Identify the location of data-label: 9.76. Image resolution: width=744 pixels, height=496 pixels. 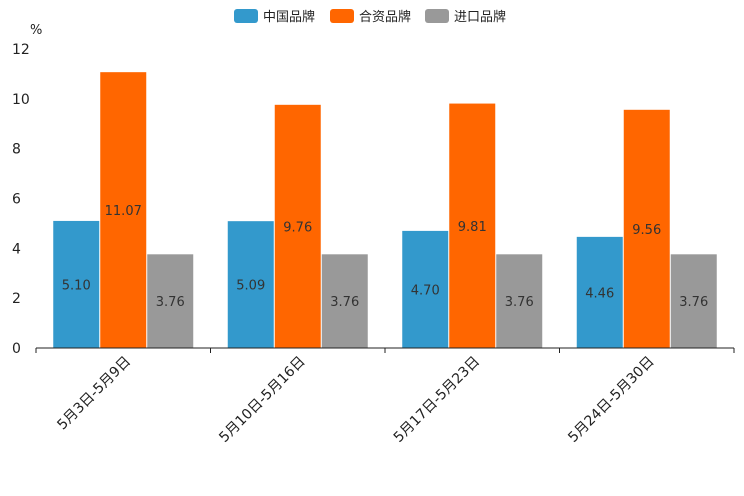
(297, 227).